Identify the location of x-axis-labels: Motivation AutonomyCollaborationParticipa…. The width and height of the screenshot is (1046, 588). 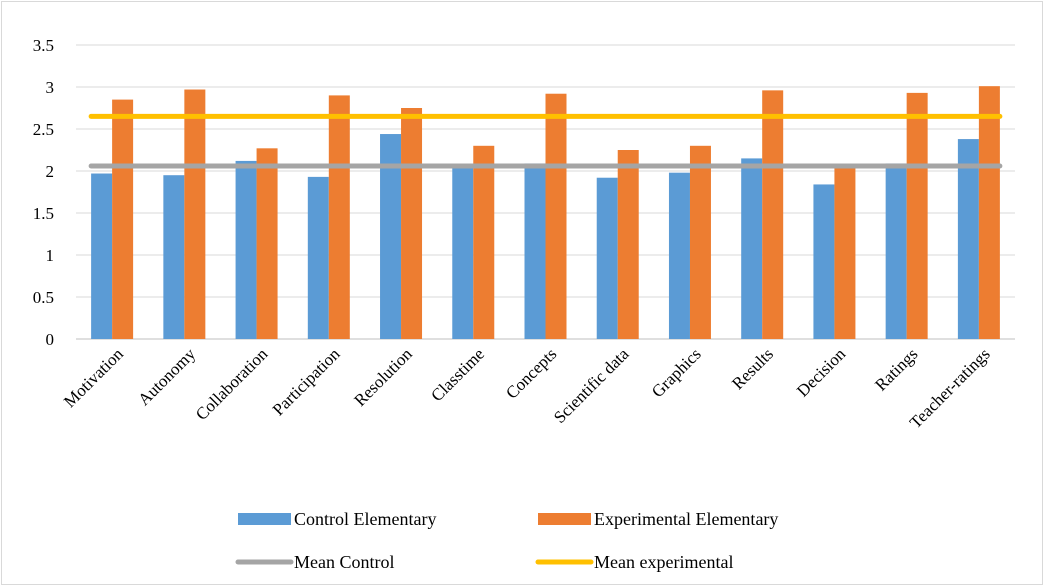
(527, 388).